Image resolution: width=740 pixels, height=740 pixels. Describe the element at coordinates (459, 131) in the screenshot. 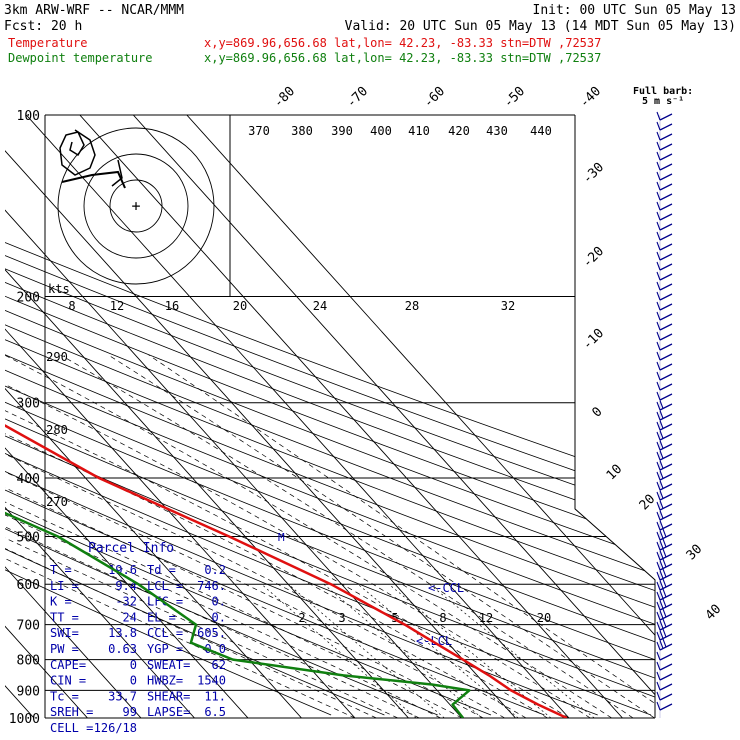

I see `theta-label: 420` at that location.